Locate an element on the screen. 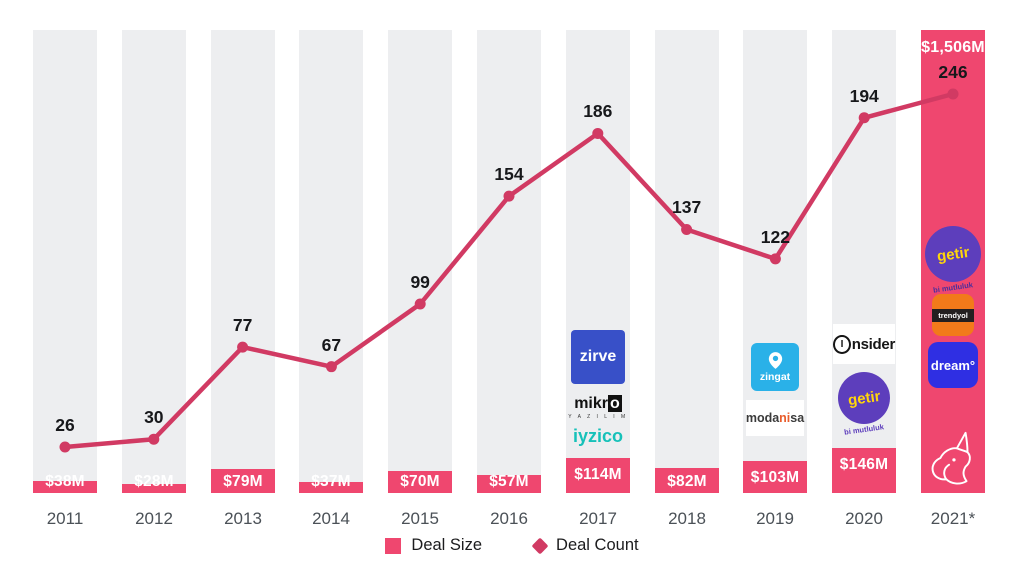 This screenshot has width=1024, height=568. deal-size-value: $1,506M is located at coordinates (953, 47).